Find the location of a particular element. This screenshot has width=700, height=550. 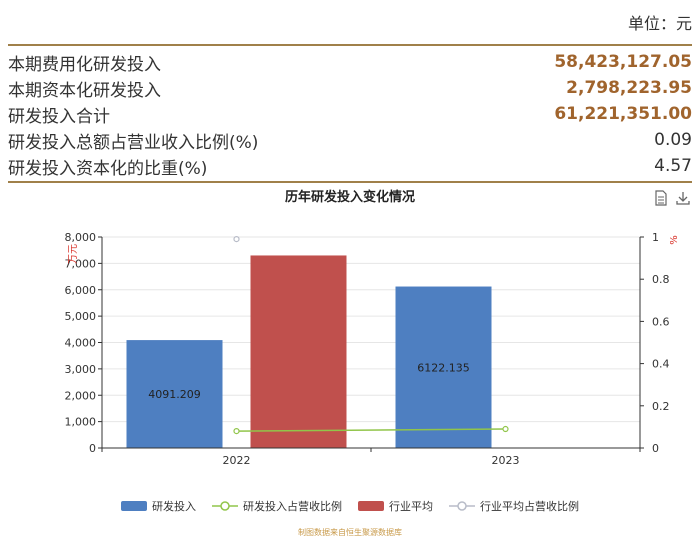

table-row: 本期费用化研发投入 58,423,127.05 is located at coordinates (350, 62).